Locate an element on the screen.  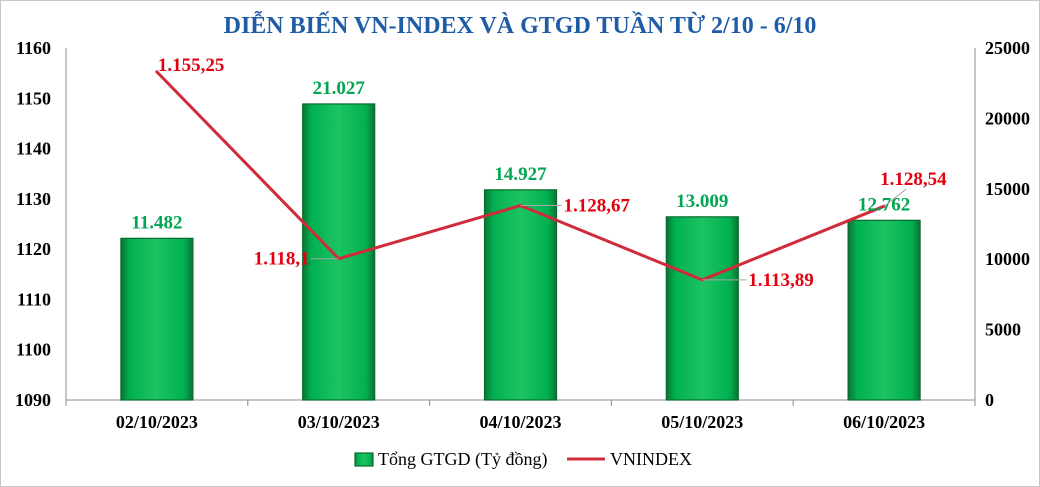
vnindex-data-label: 1.155,25 is located at coordinates (191, 65).